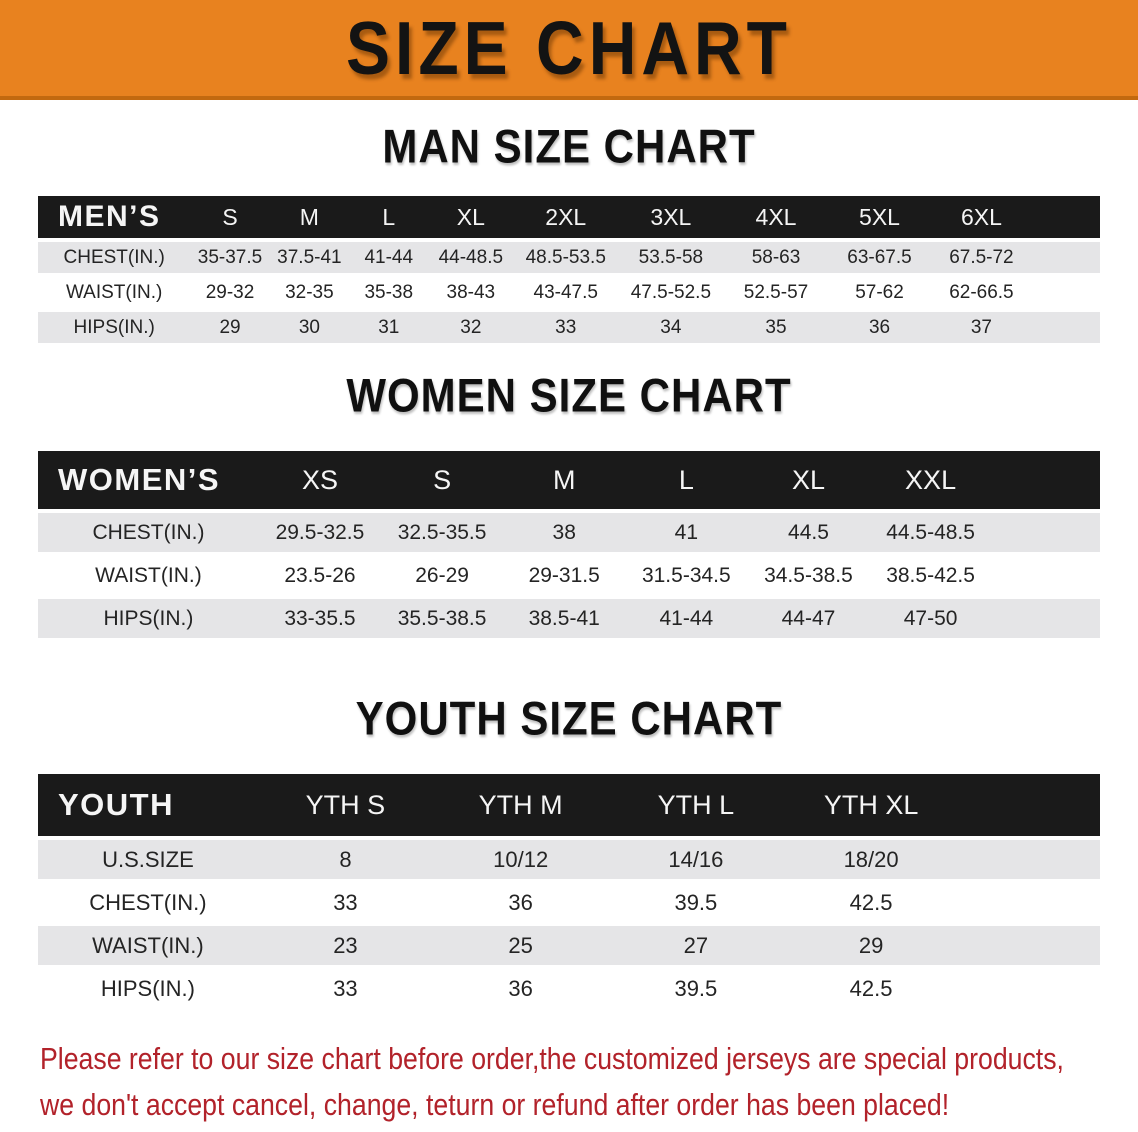 This screenshot has width=1138, height=1132. Describe the element at coordinates (442, 575) in the screenshot. I see `size-value-cell: 26-29` at that location.